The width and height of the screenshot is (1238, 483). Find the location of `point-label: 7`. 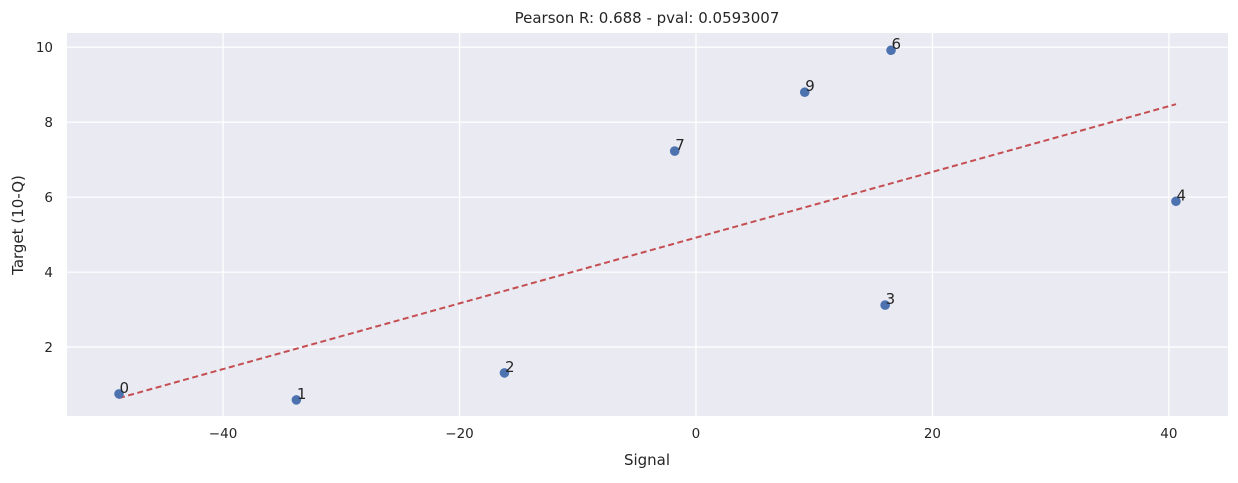

point-label: 7 is located at coordinates (680, 145).